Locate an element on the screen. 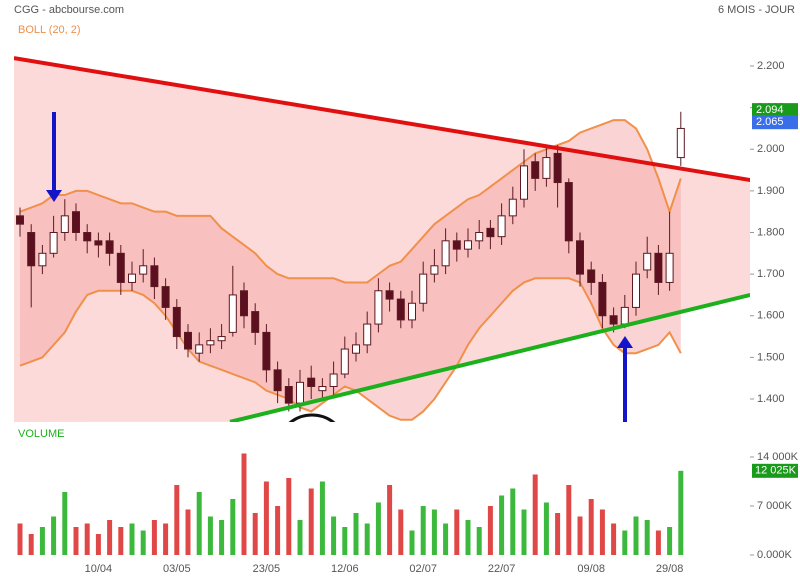  x-tick-label: 09/08 is located at coordinates (591, 569).